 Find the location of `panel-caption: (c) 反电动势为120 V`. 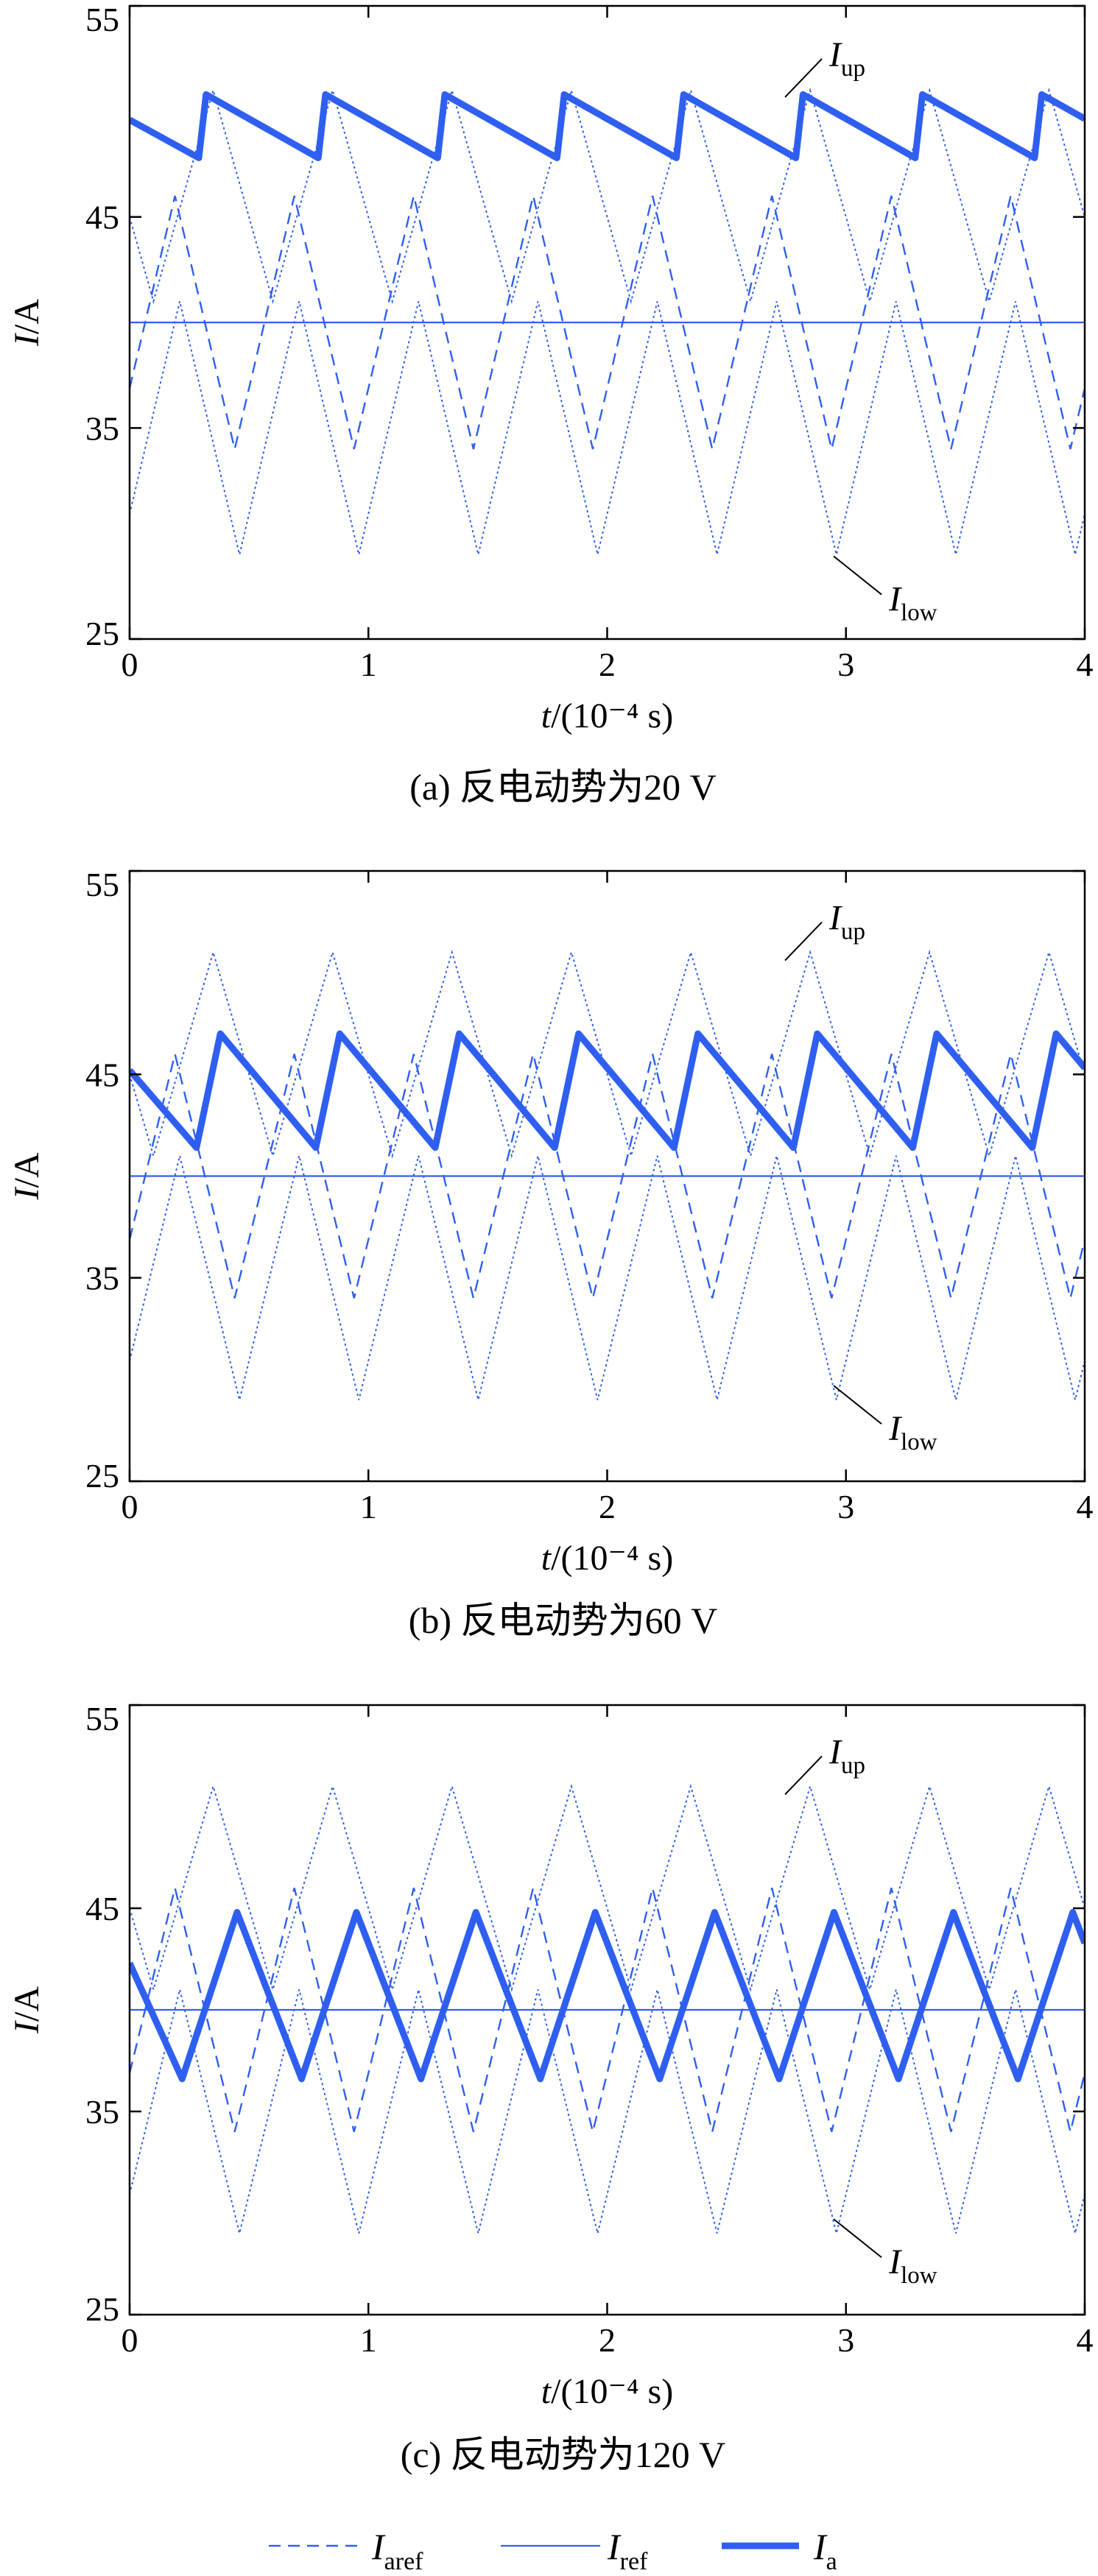

panel-caption: (c) 反电动势为120 V is located at coordinates (564, 2454).